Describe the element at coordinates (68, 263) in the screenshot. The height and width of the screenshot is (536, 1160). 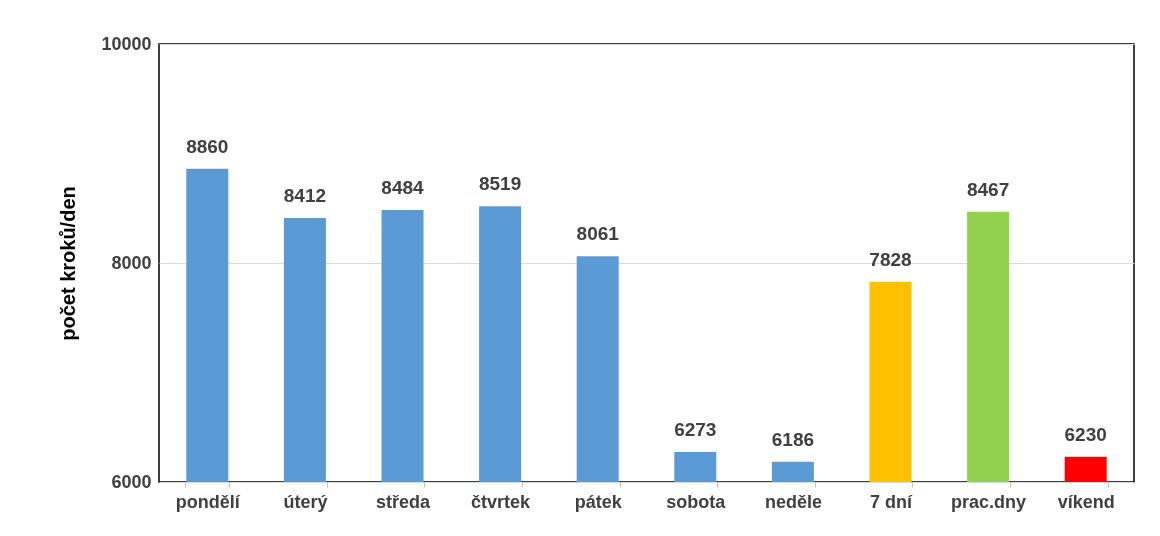
I see `y-axis-title: počet kroků/den` at that location.